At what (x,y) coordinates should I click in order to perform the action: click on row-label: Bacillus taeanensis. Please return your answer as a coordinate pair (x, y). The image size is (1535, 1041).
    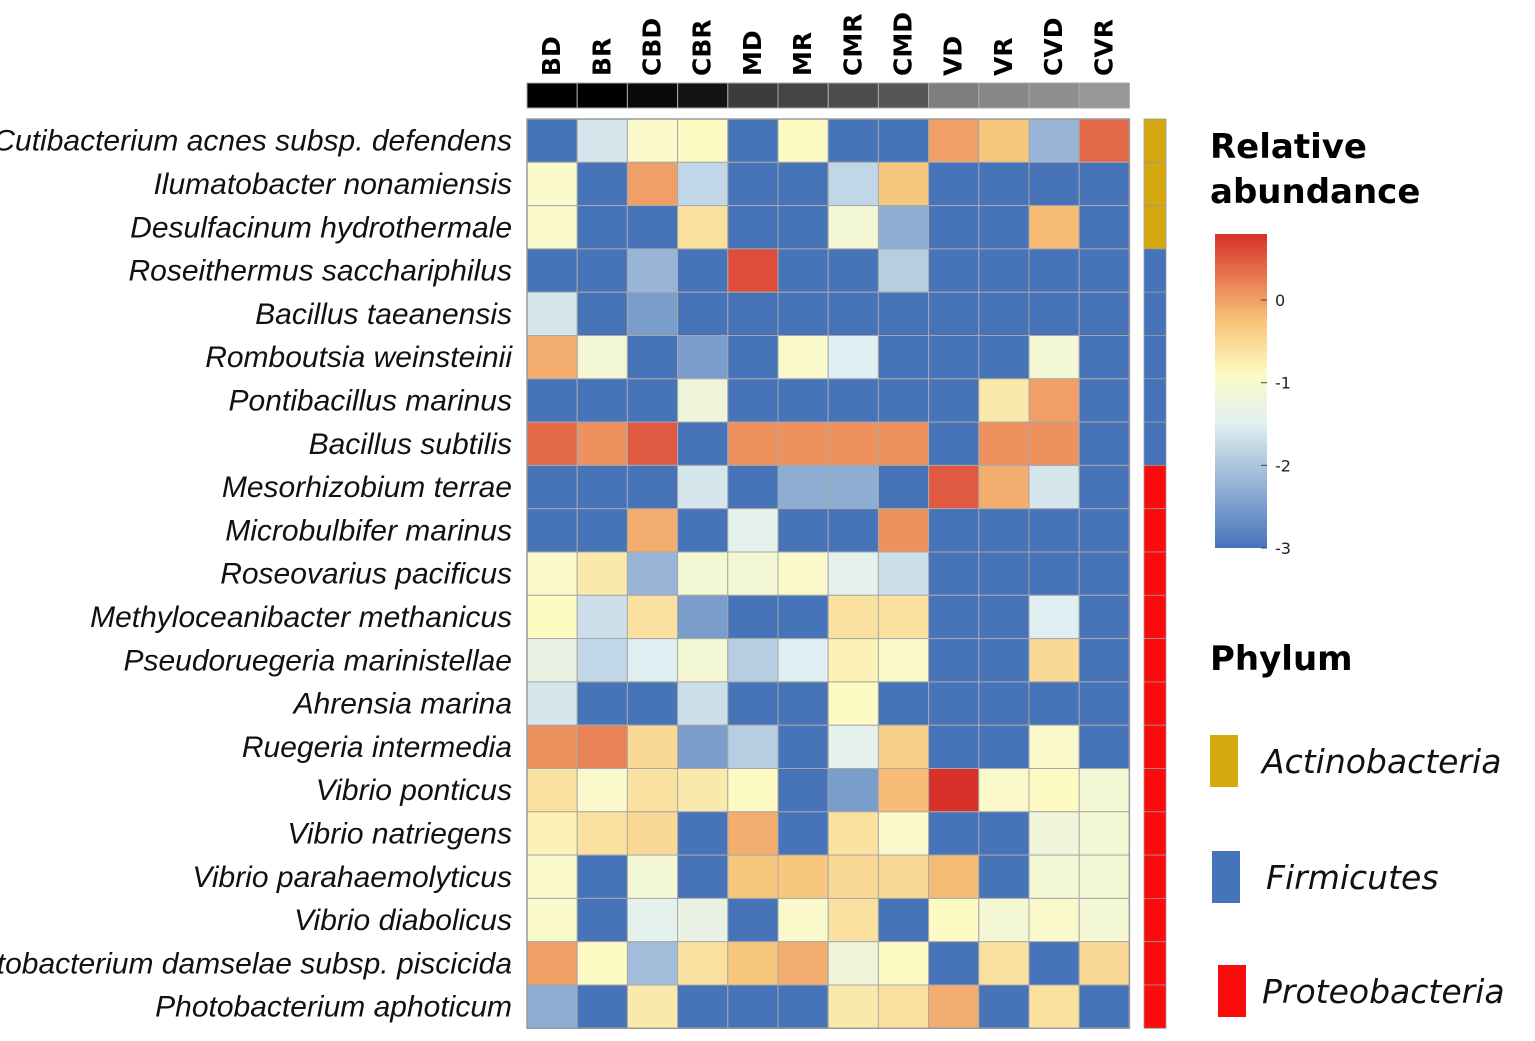
    Looking at the image, I should click on (383, 314).